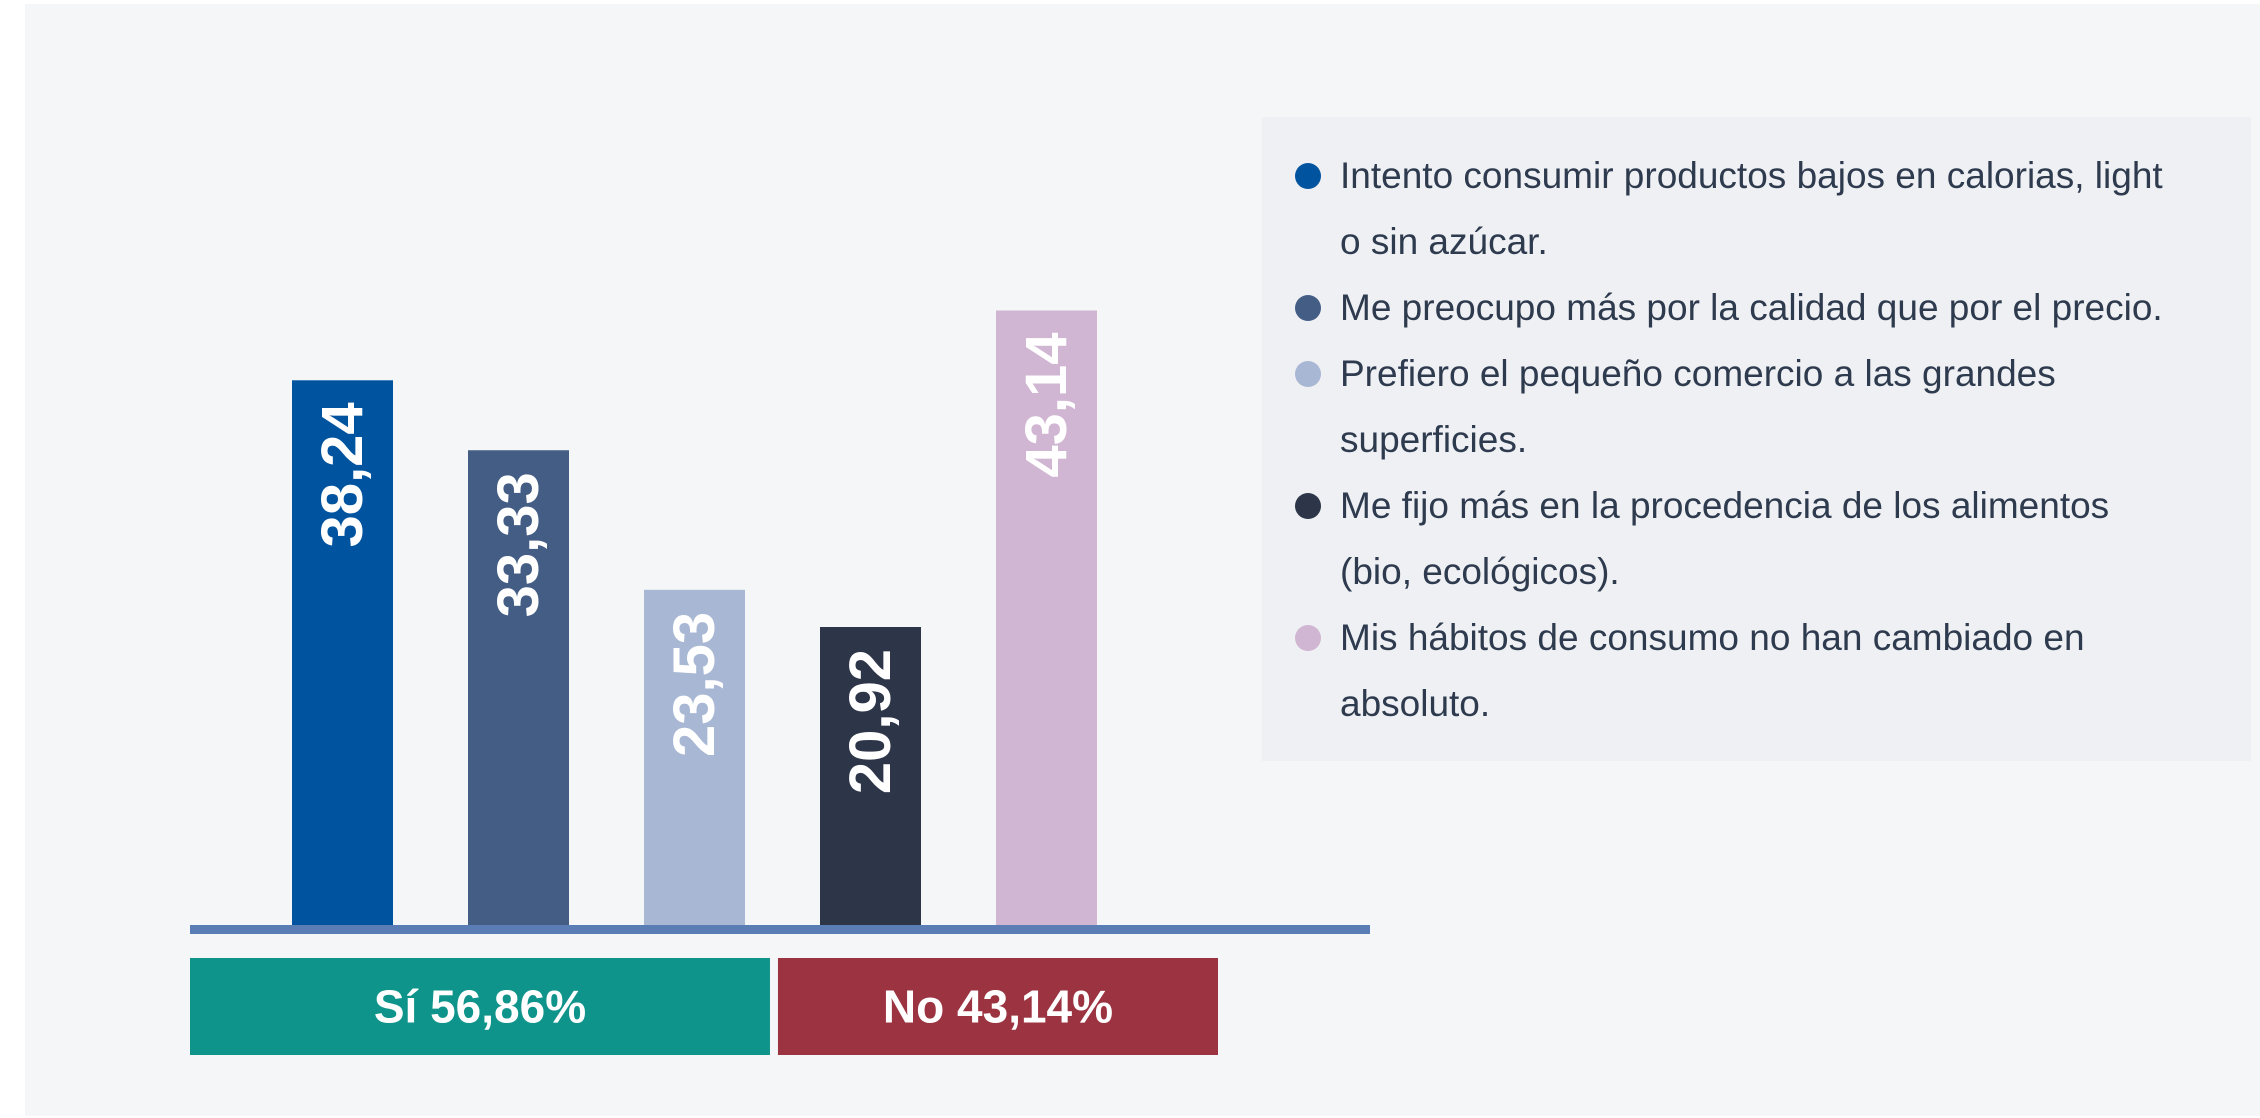  I want to click on split-name: No, so click(913, 1007).